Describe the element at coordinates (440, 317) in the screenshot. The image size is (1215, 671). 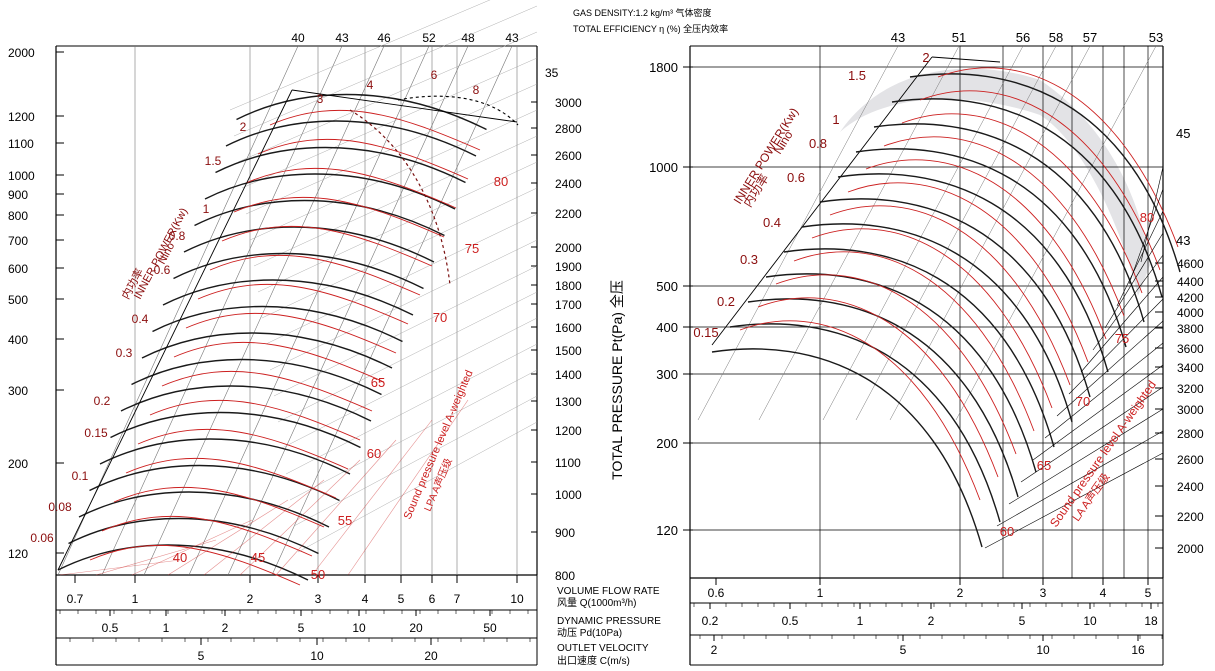
I see `left-sound-label: 70` at that location.